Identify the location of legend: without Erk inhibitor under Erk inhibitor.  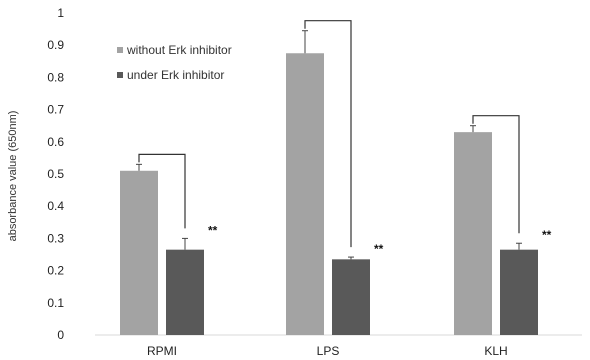
(174, 62).